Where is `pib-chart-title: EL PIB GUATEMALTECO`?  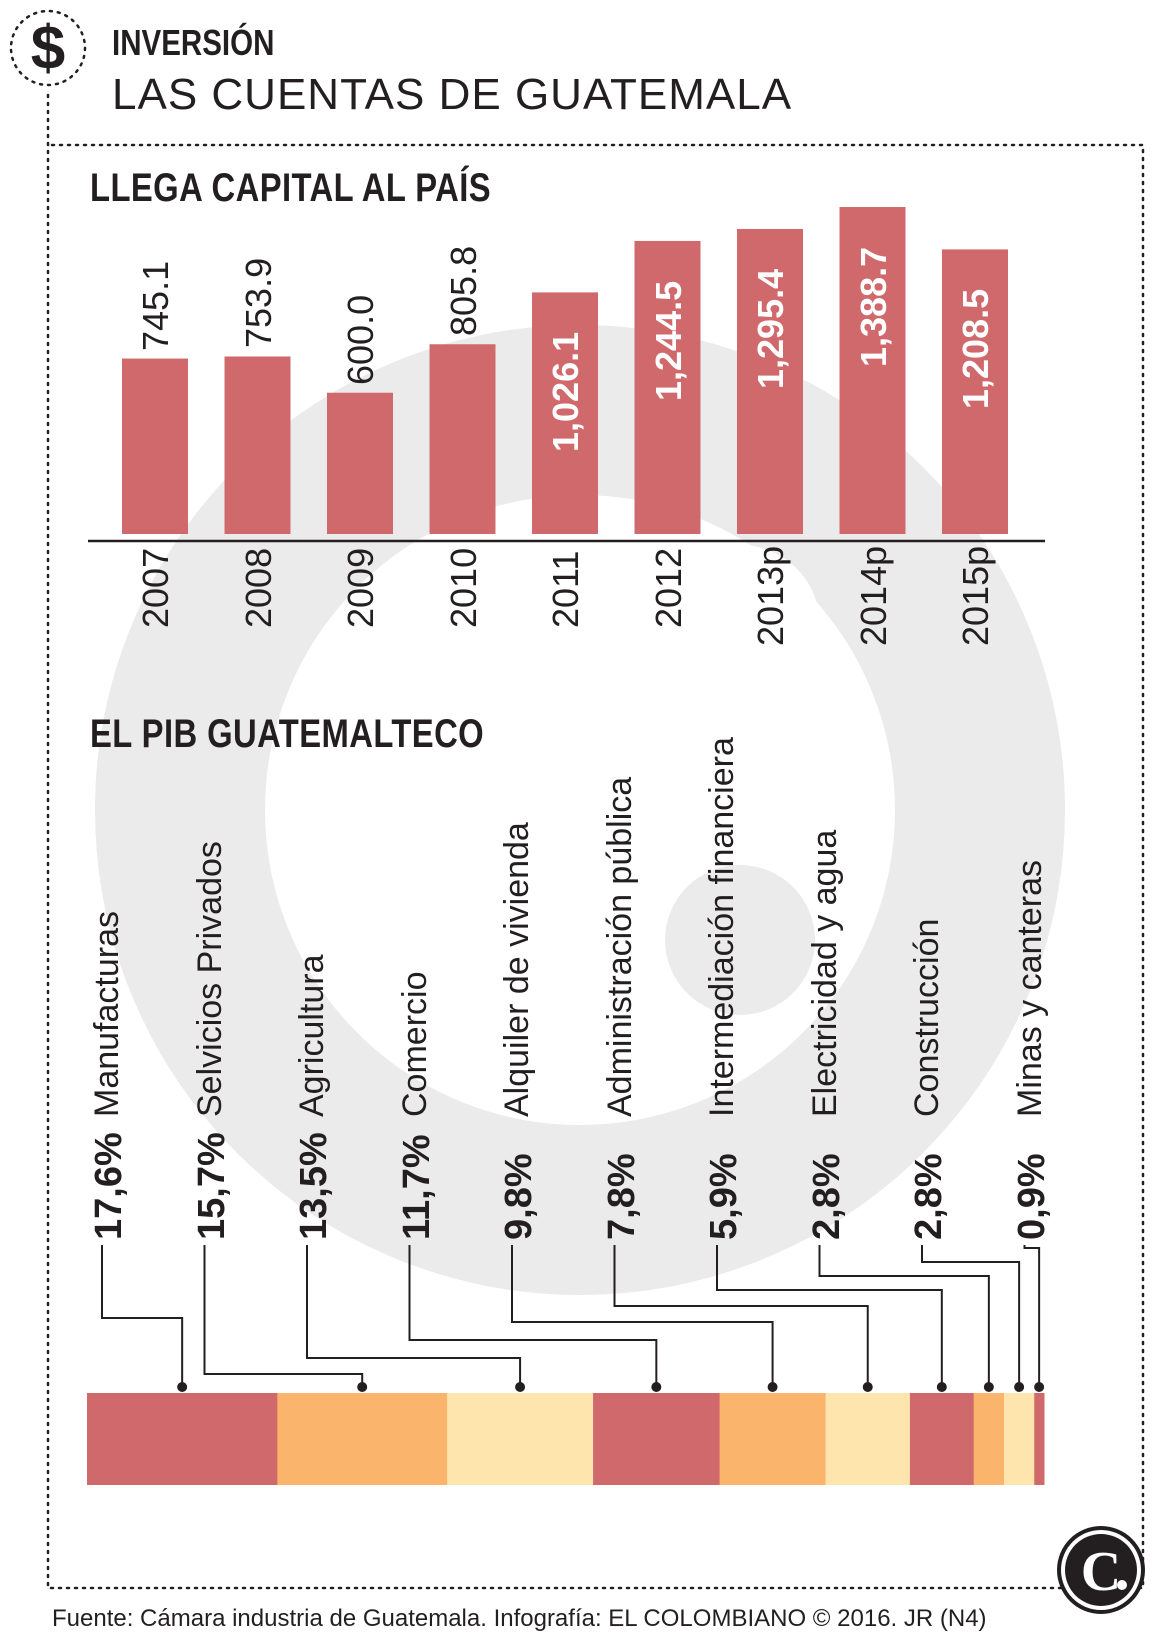 pib-chart-title: EL PIB GUATEMALTECO is located at coordinates (287, 734).